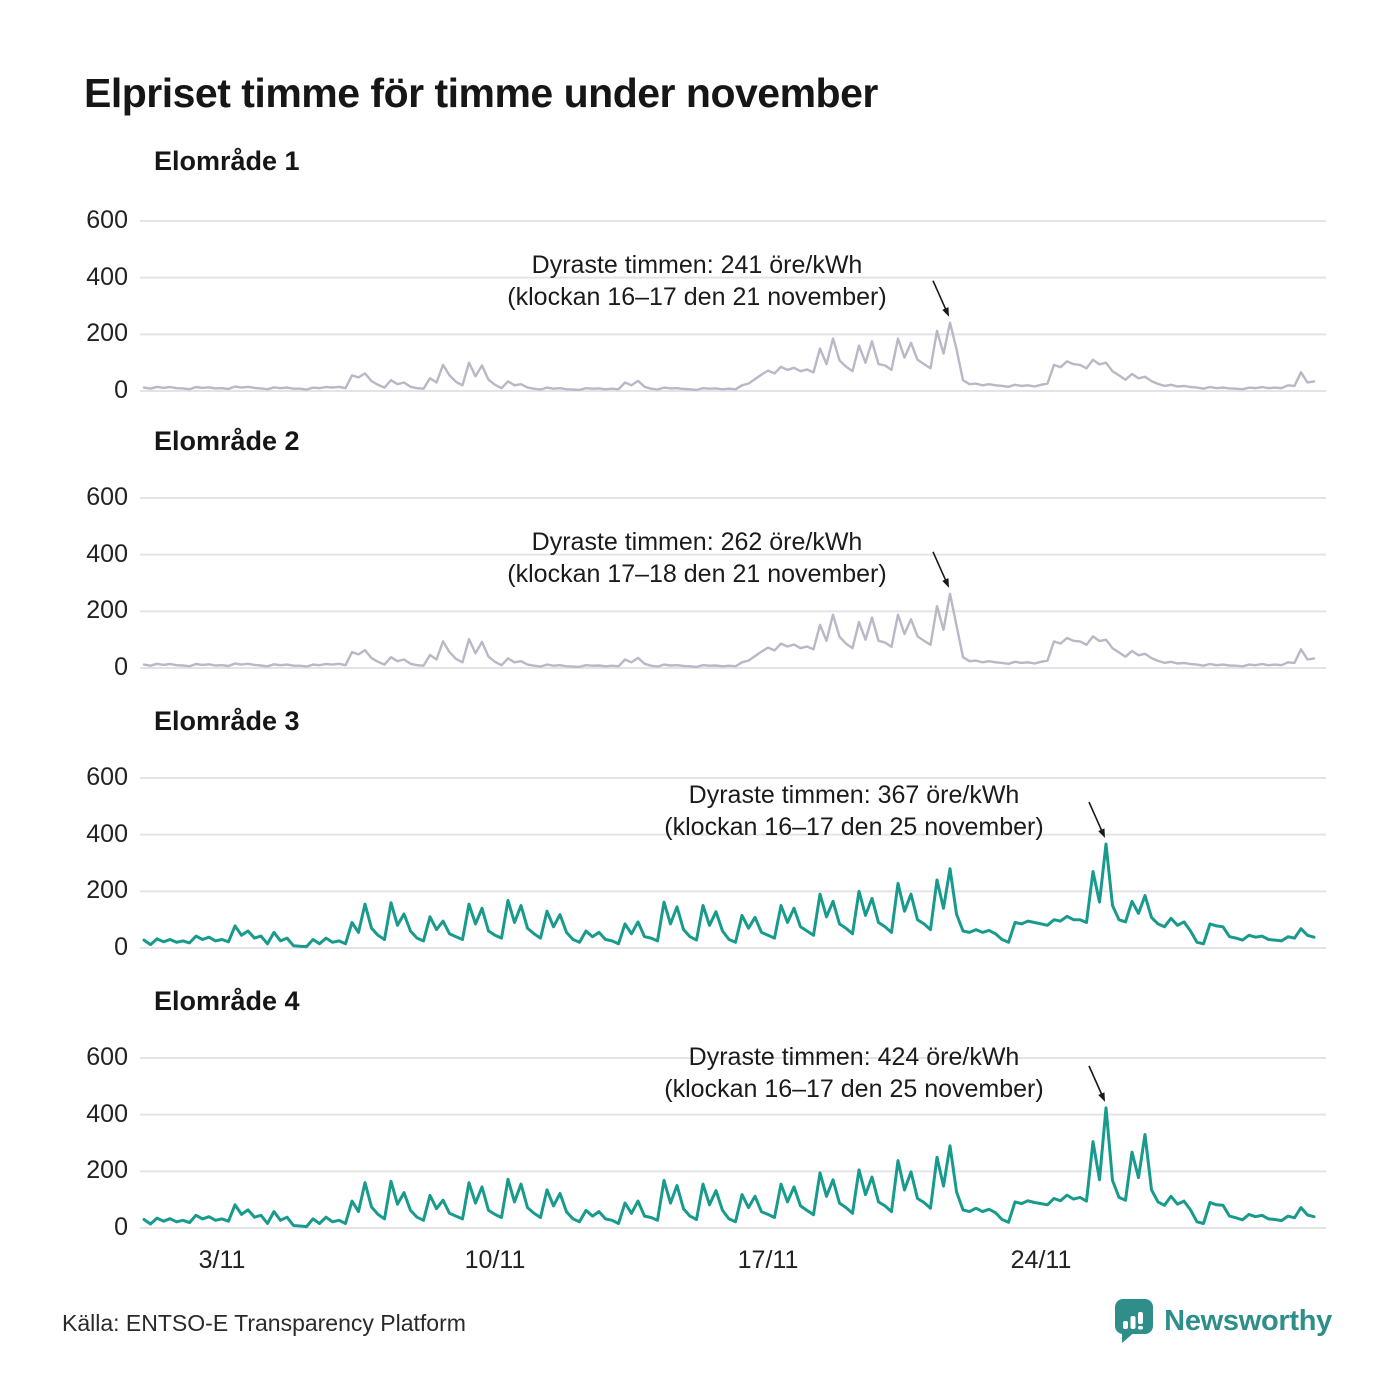 This screenshot has width=1400, height=1400. Describe the element at coordinates (264, 1323) in the screenshot. I see `source-credit: Källa: ENTSO-E Transparency Platform` at that location.